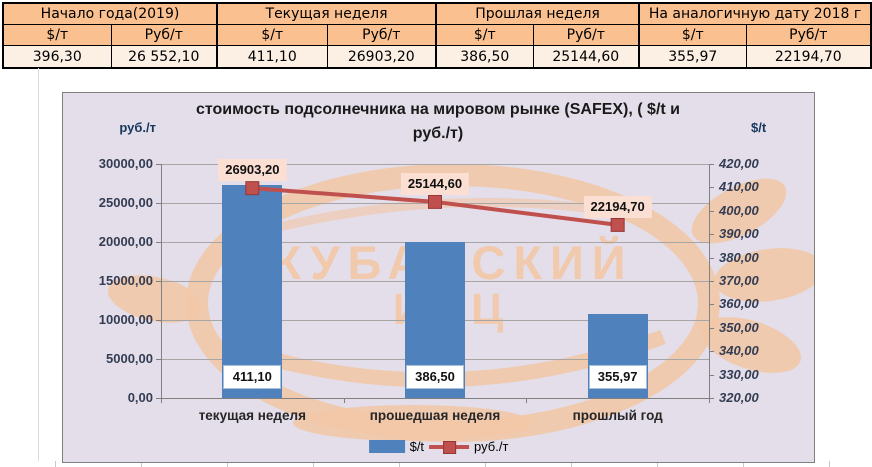 The height and width of the screenshot is (467, 872). What do you see at coordinates (739, 397) in the screenshot?
I see `right-axis-tick-label: 320,00` at bounding box center [739, 397].